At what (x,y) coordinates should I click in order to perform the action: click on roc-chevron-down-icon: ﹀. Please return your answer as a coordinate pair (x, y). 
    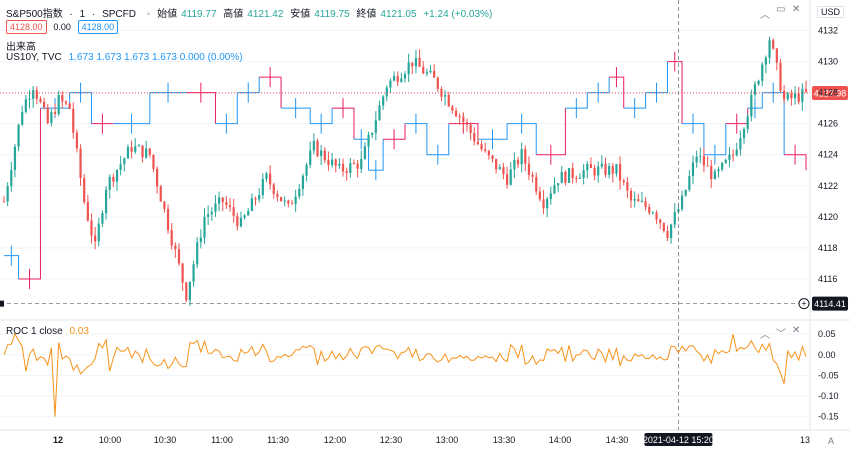
    Looking at the image, I should click on (781, 334).